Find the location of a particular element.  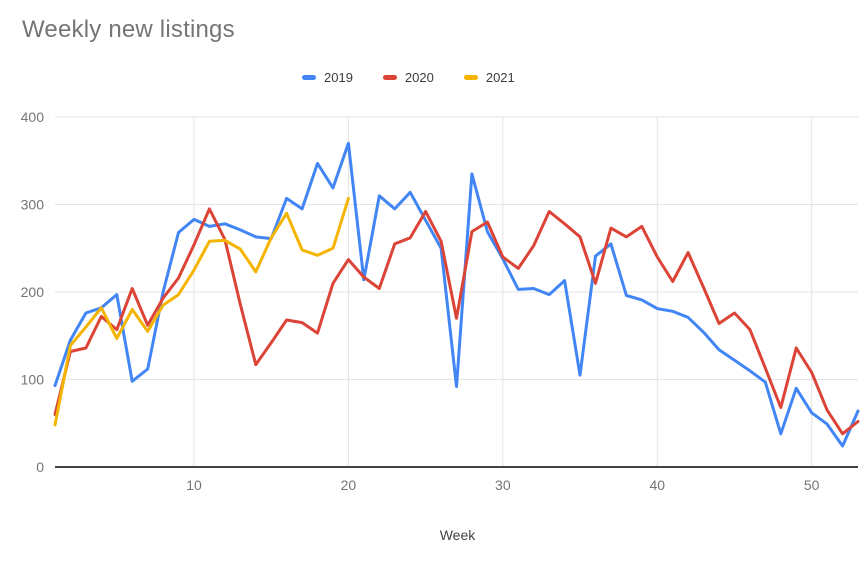

legend-item-2021: 2021 is located at coordinates (489, 77).